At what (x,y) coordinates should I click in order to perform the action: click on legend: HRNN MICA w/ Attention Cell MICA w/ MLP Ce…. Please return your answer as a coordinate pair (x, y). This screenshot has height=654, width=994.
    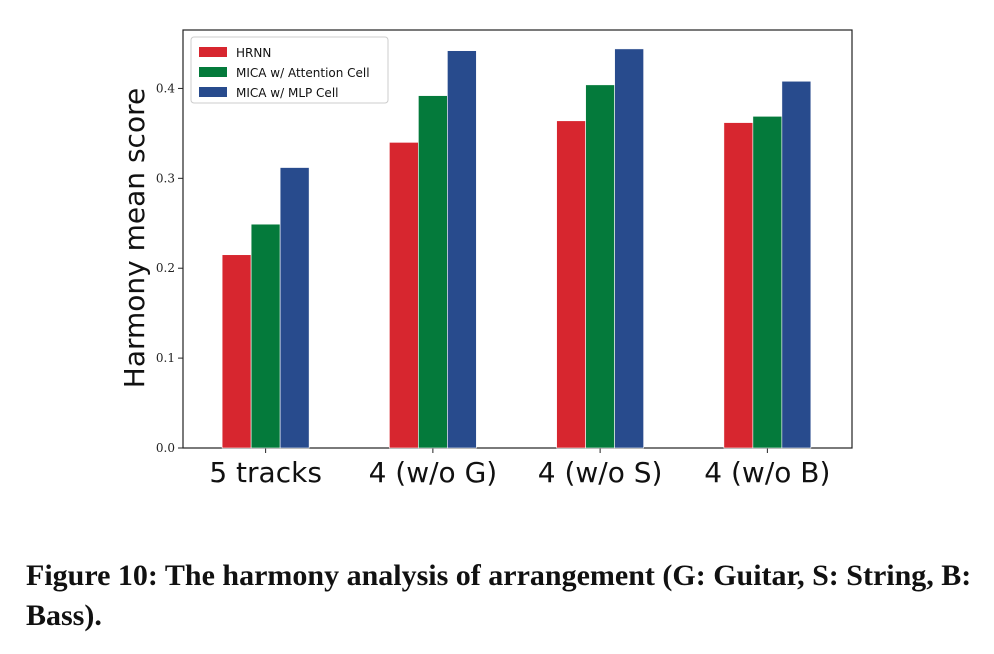
    Looking at the image, I should click on (289, 70).